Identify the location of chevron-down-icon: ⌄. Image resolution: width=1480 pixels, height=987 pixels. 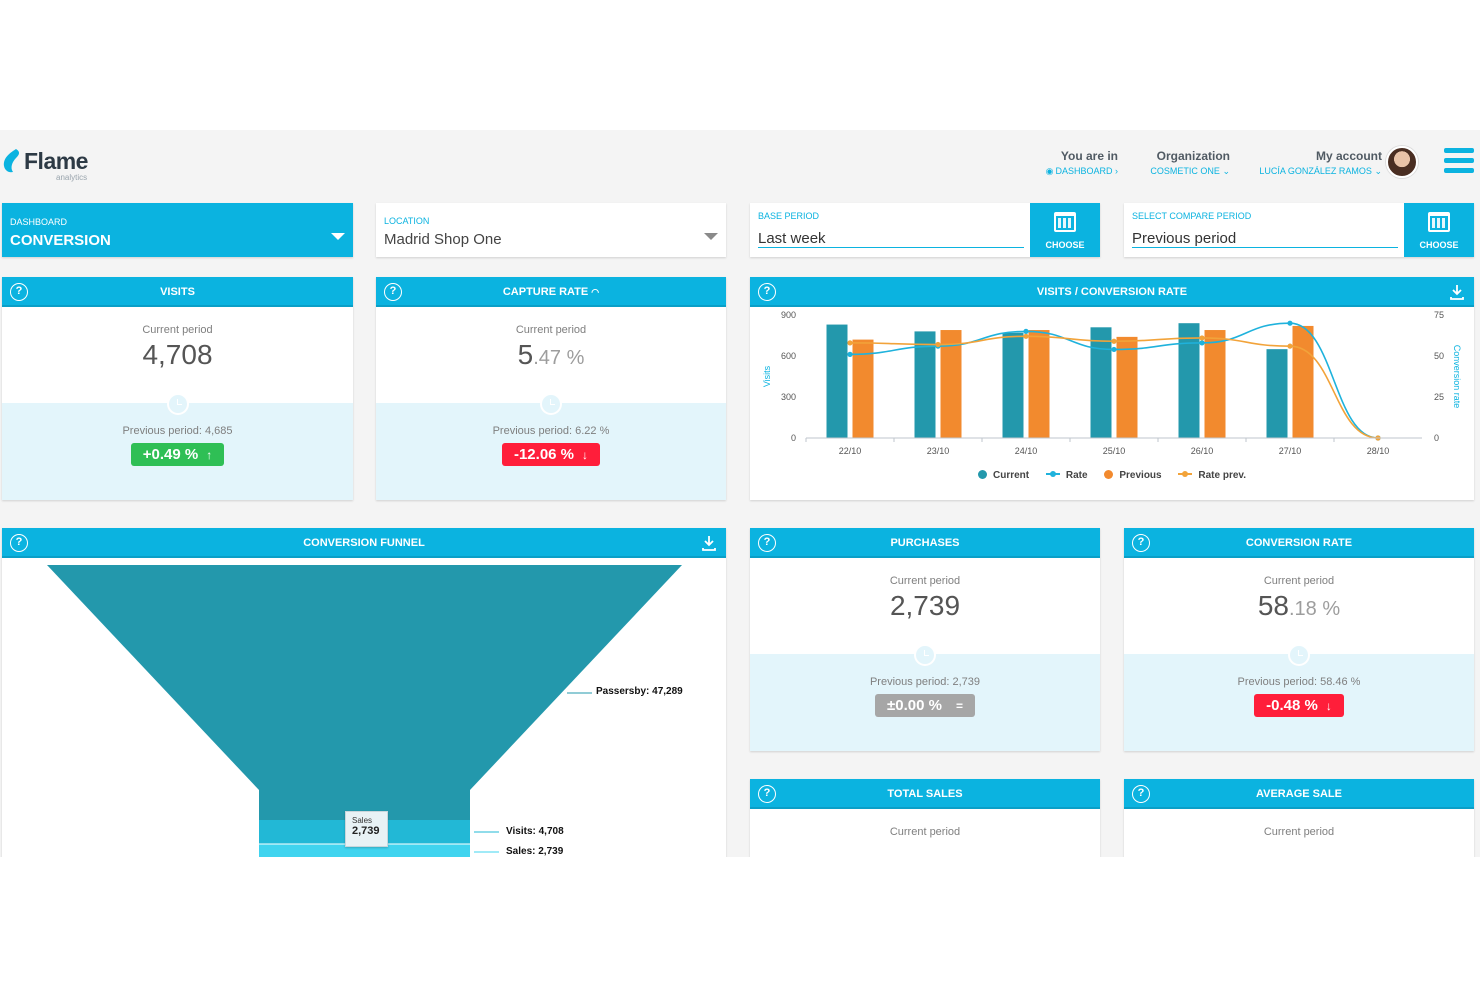
(1378, 171).